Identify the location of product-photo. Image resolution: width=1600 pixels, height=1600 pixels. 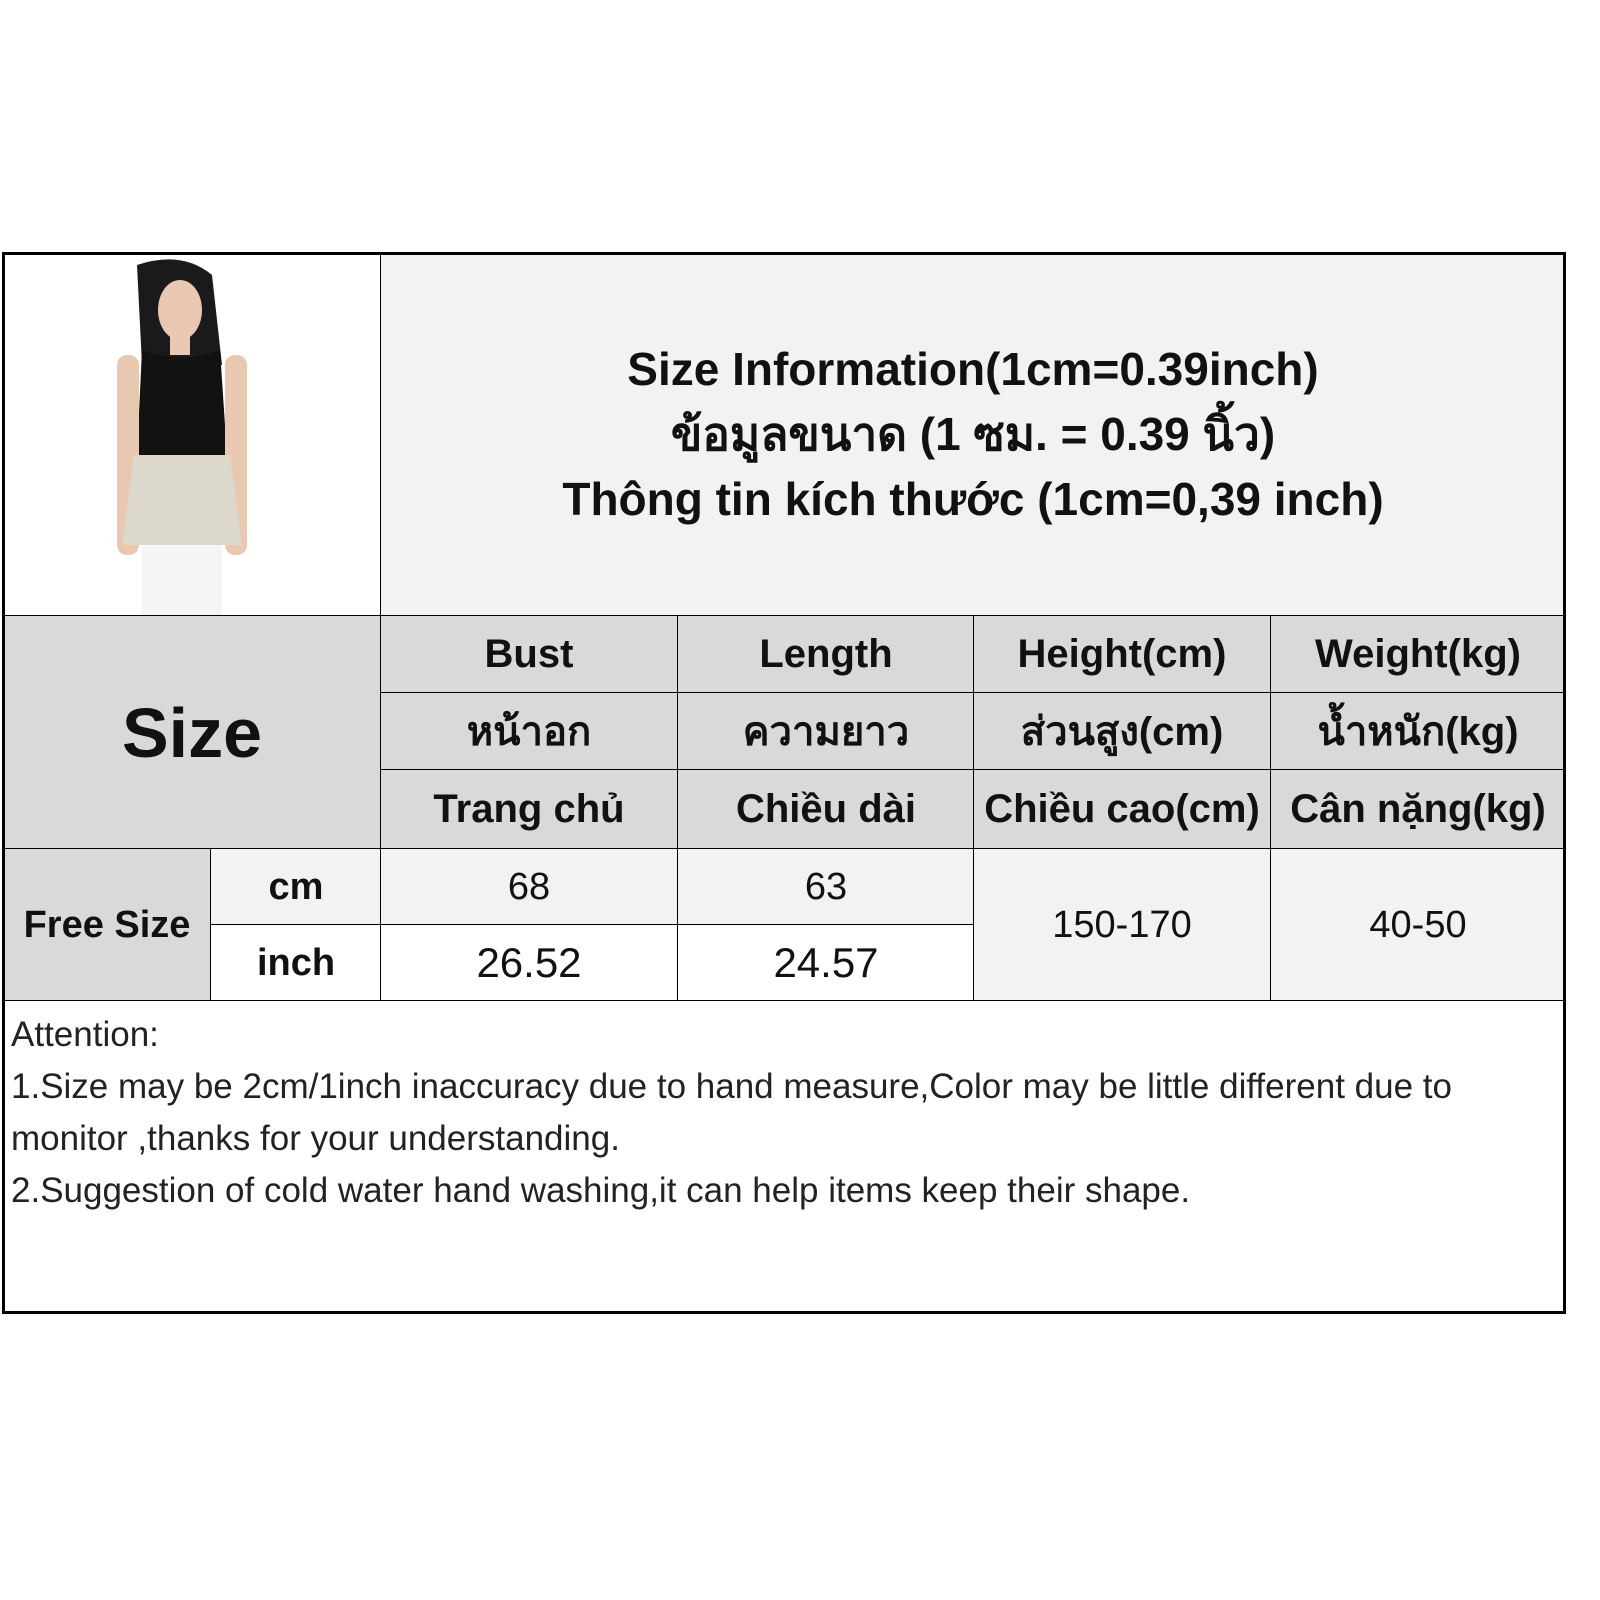
(192, 434).